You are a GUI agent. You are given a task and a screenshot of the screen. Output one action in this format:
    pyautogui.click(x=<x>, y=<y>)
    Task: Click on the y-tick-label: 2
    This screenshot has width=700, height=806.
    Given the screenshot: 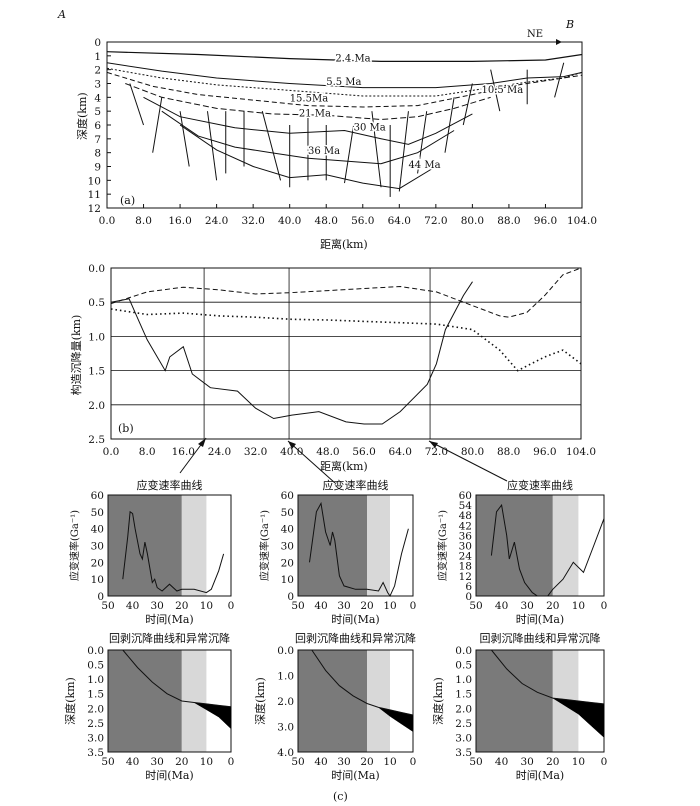 What is the action you would take?
    pyautogui.click(x=97, y=71)
    